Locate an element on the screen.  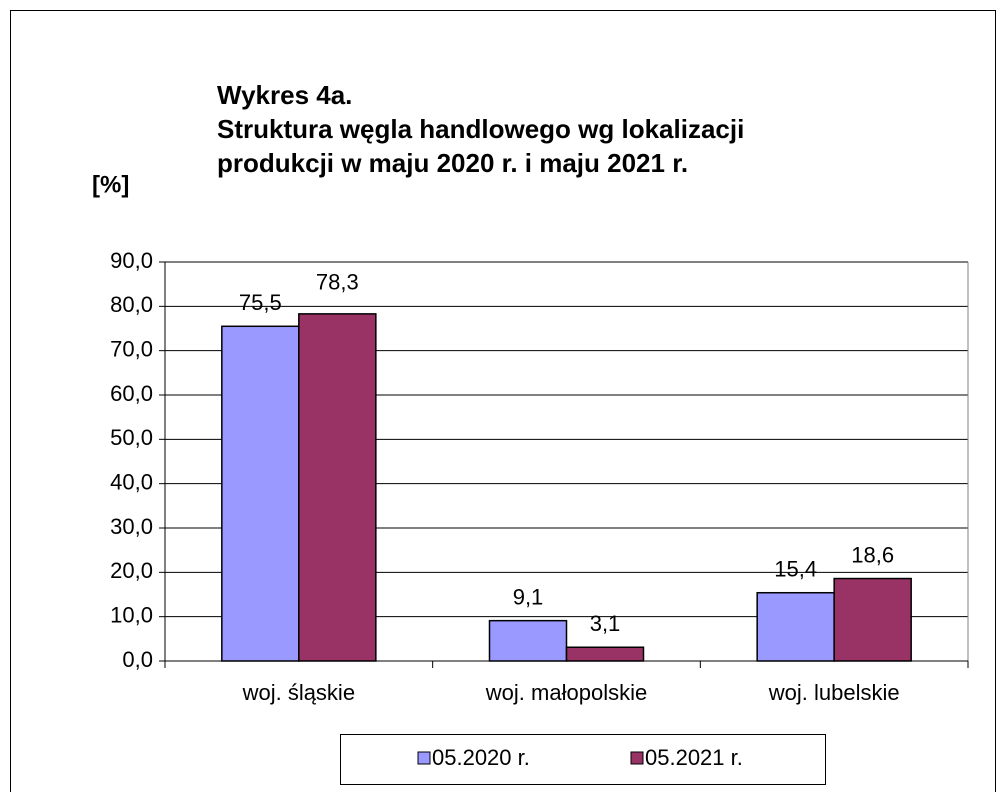
chart-title: Wykres 4a. is located at coordinates (284, 95).